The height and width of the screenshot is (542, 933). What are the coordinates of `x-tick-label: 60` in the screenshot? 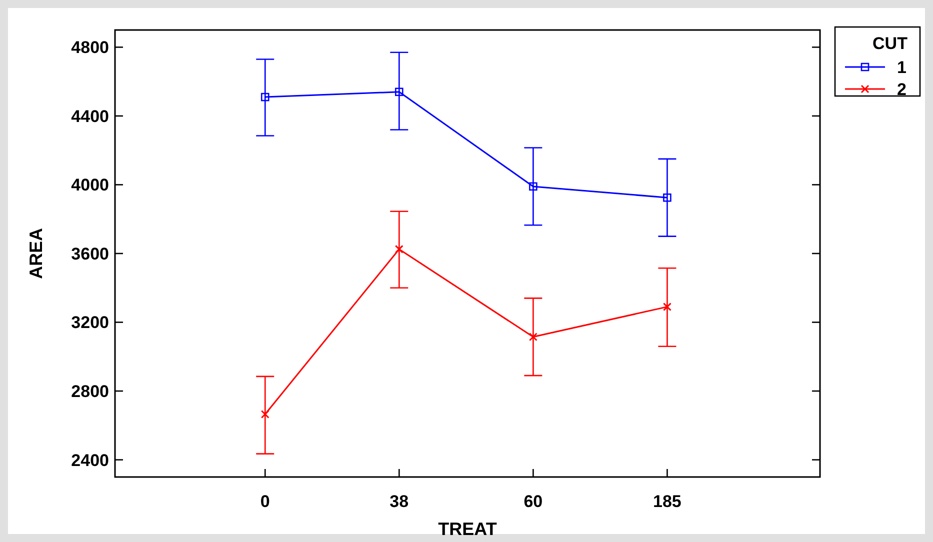 It's located at (533, 501).